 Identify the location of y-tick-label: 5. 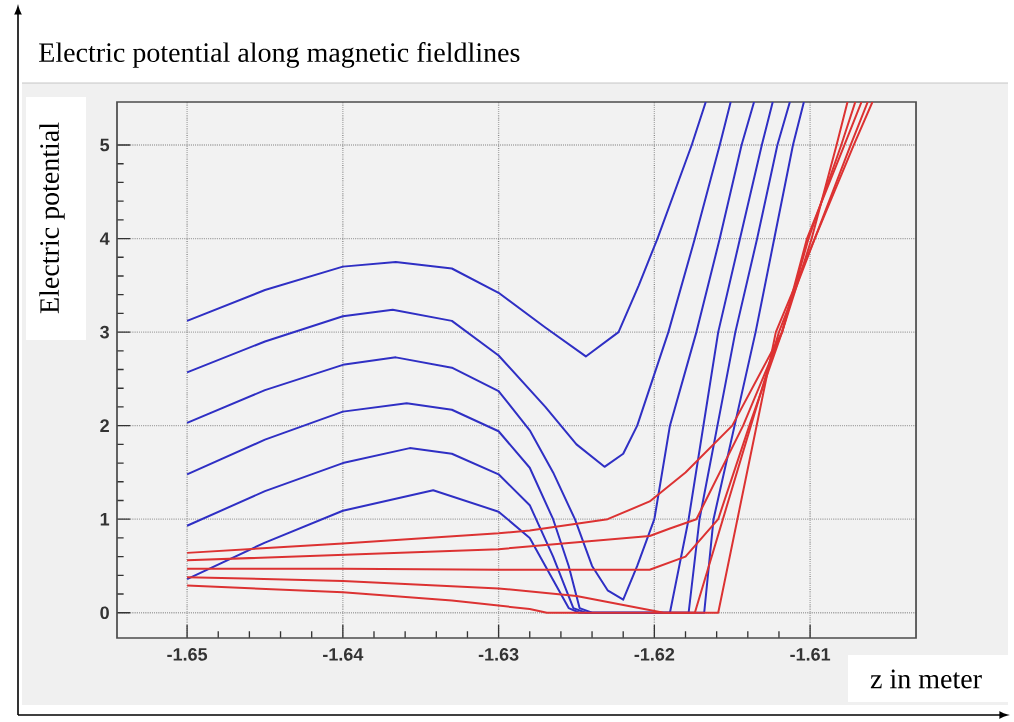
(105, 145).